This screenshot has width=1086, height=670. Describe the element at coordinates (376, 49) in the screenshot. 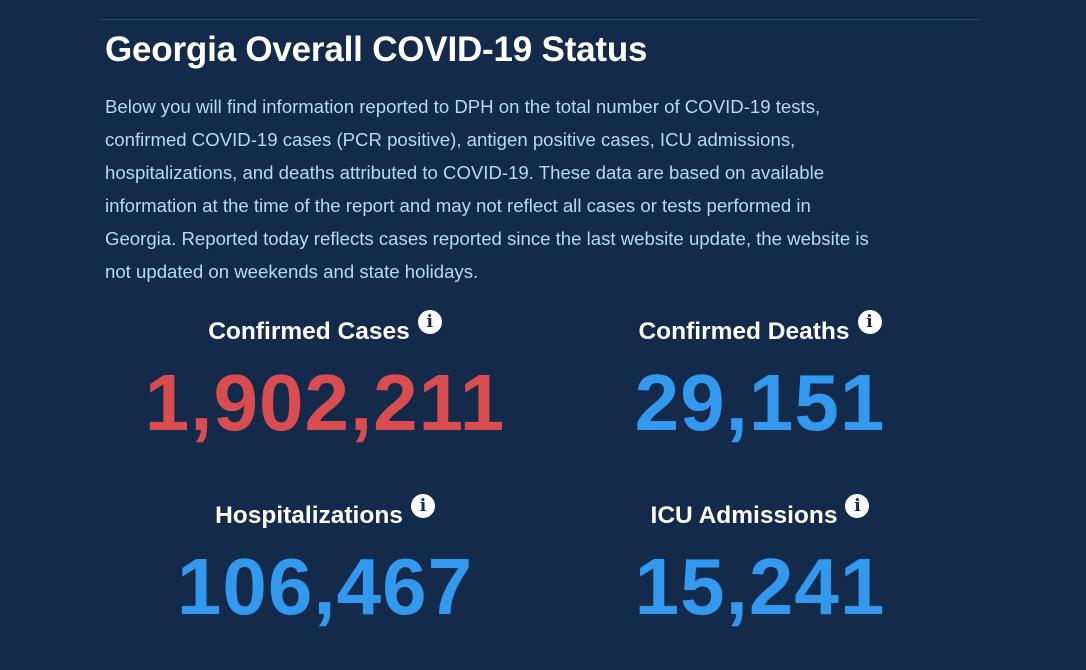

I see `page-title: Georgia Overall COVID-19 Status` at that location.